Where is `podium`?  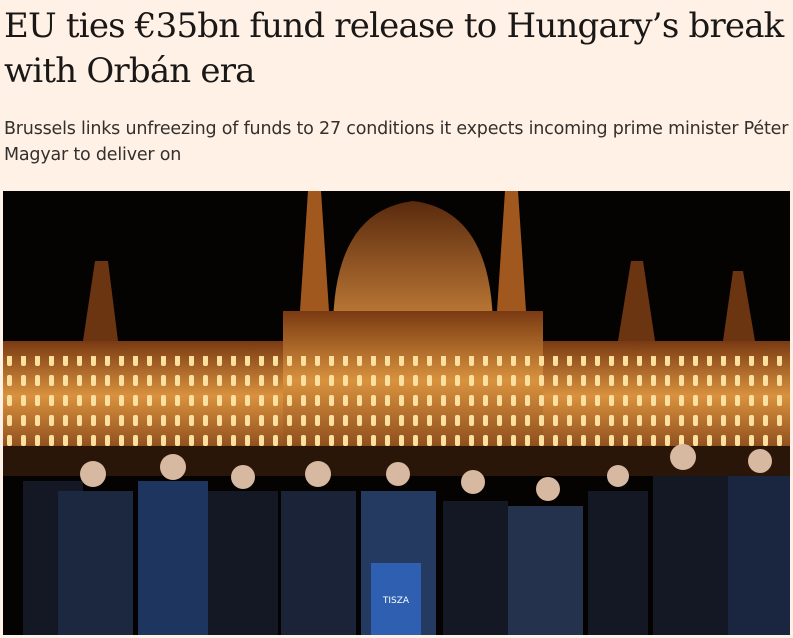 podium is located at coordinates (396, 599).